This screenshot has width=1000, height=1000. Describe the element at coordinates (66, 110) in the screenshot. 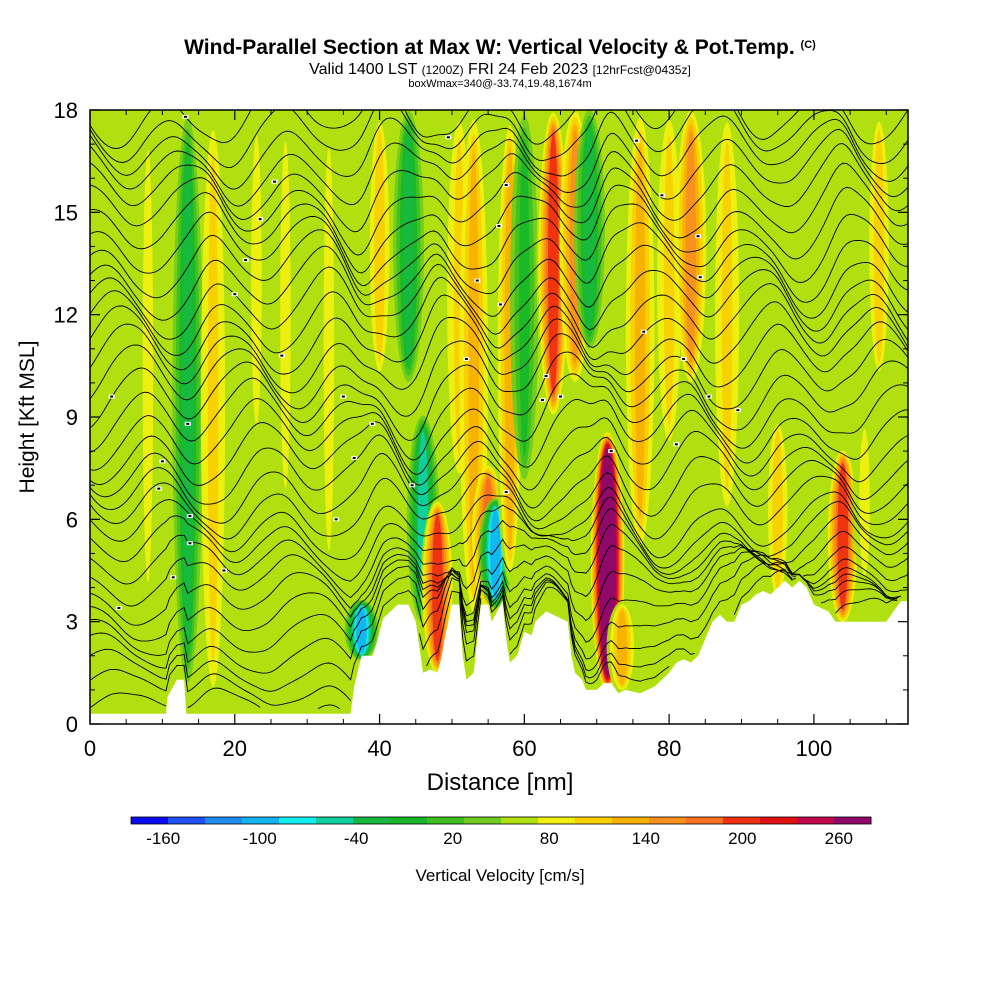

I see `y-tick-label: 18` at that location.